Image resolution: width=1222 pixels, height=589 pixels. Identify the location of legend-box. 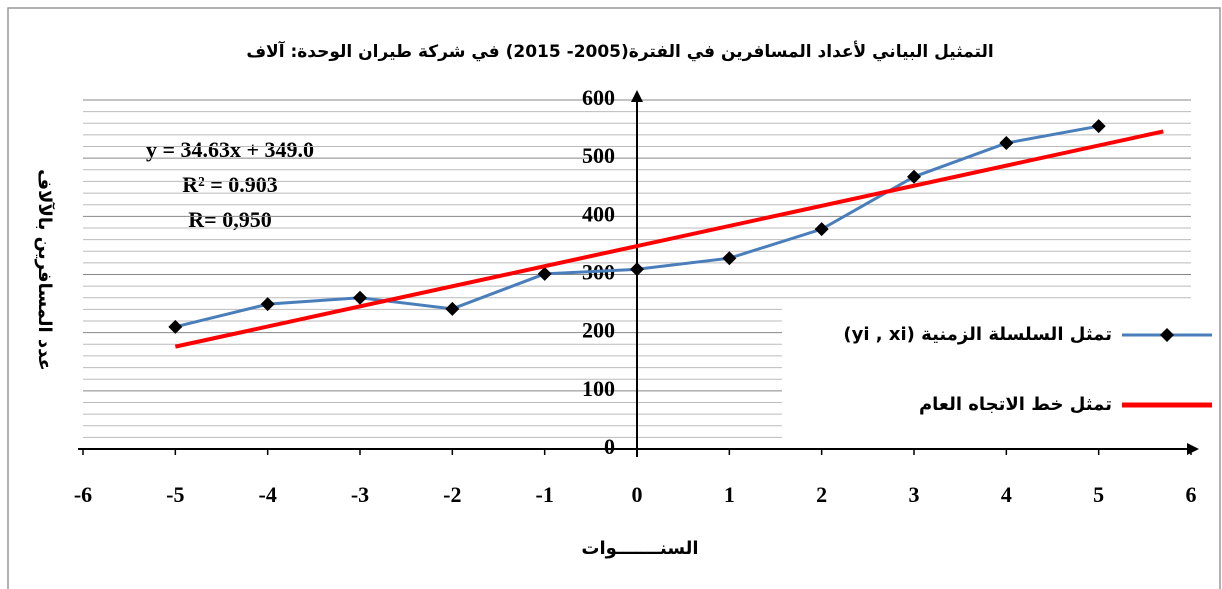
(1000, 374).